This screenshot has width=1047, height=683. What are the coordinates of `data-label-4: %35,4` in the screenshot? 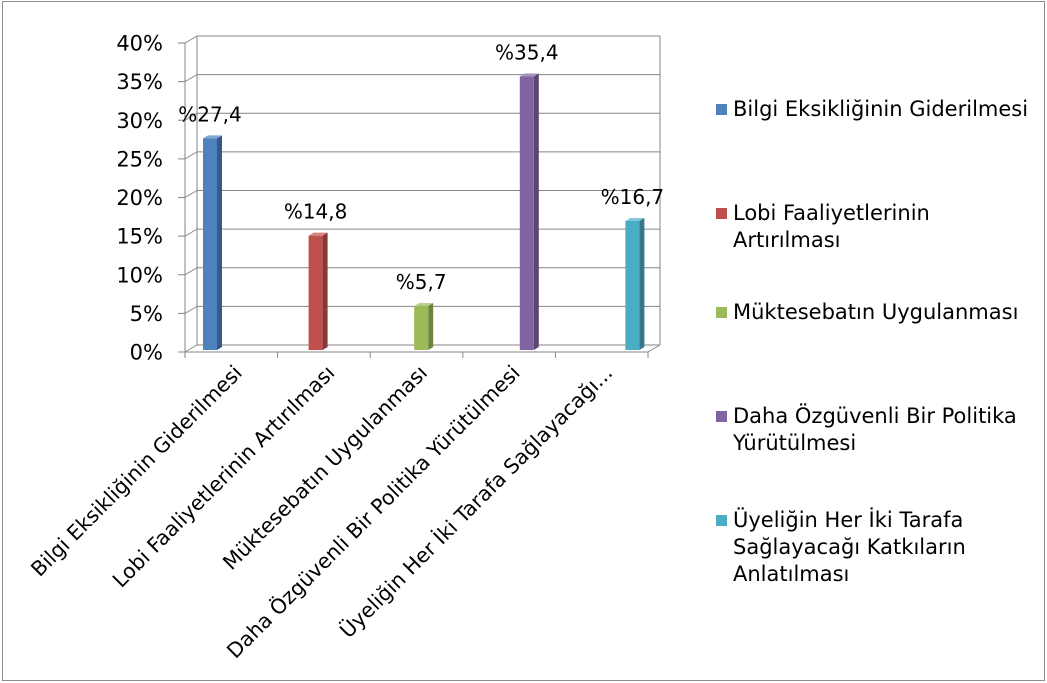 It's located at (527, 53).